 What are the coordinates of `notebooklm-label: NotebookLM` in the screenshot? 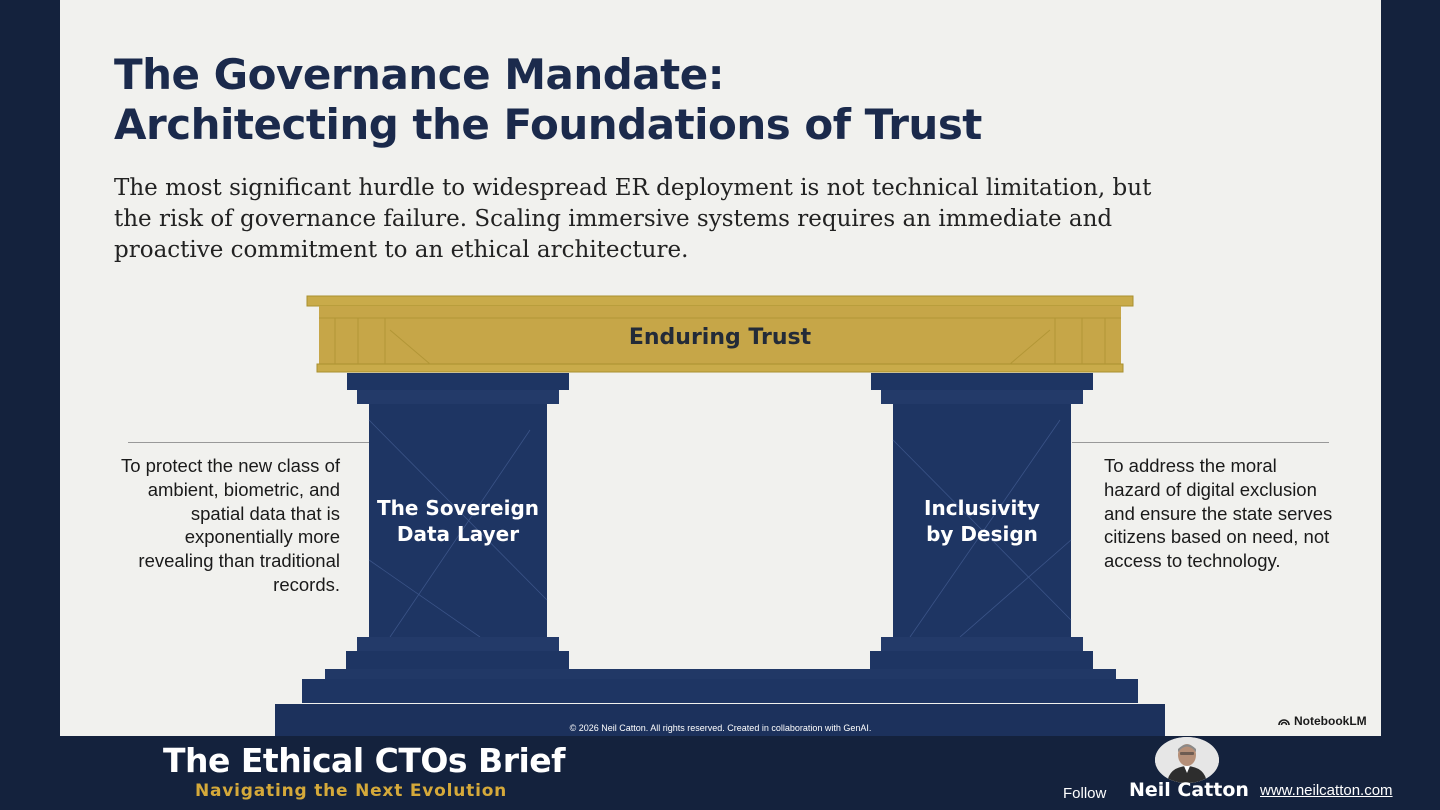 It's located at (1330, 721).